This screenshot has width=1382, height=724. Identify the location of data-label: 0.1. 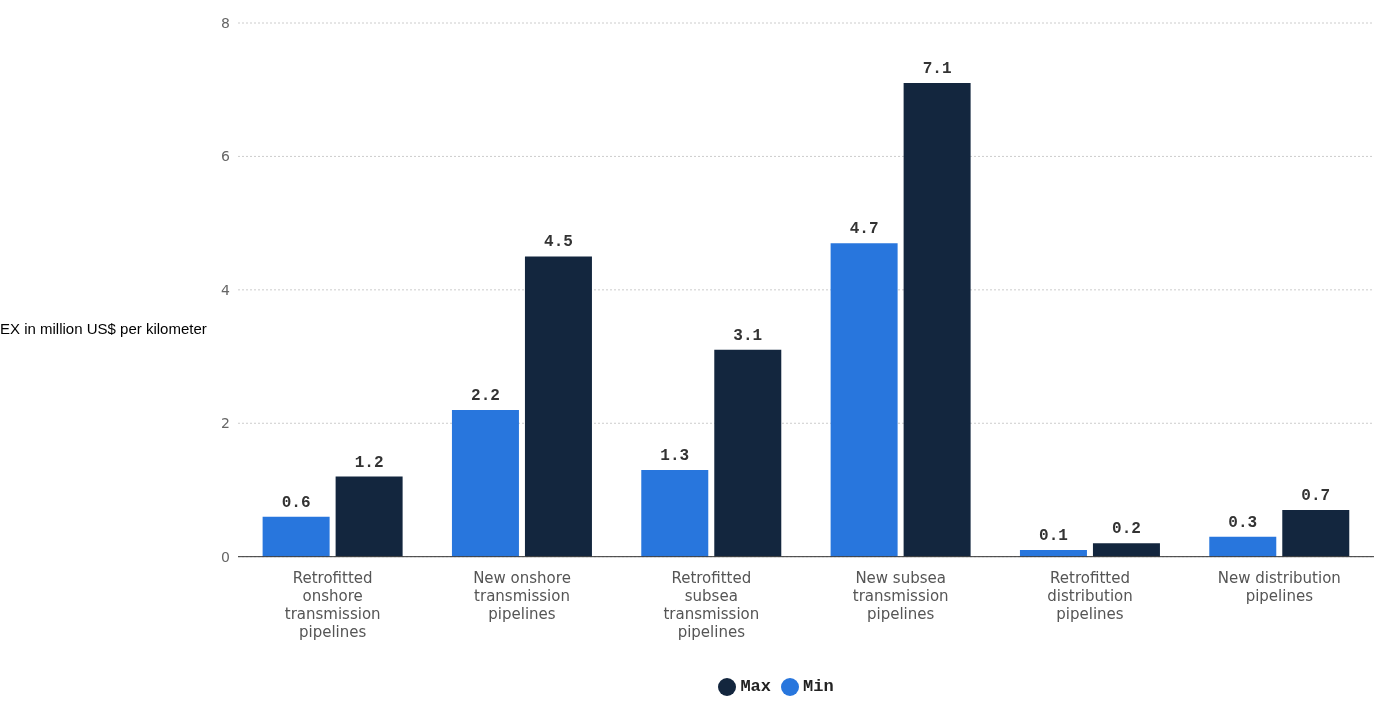
(1053, 536).